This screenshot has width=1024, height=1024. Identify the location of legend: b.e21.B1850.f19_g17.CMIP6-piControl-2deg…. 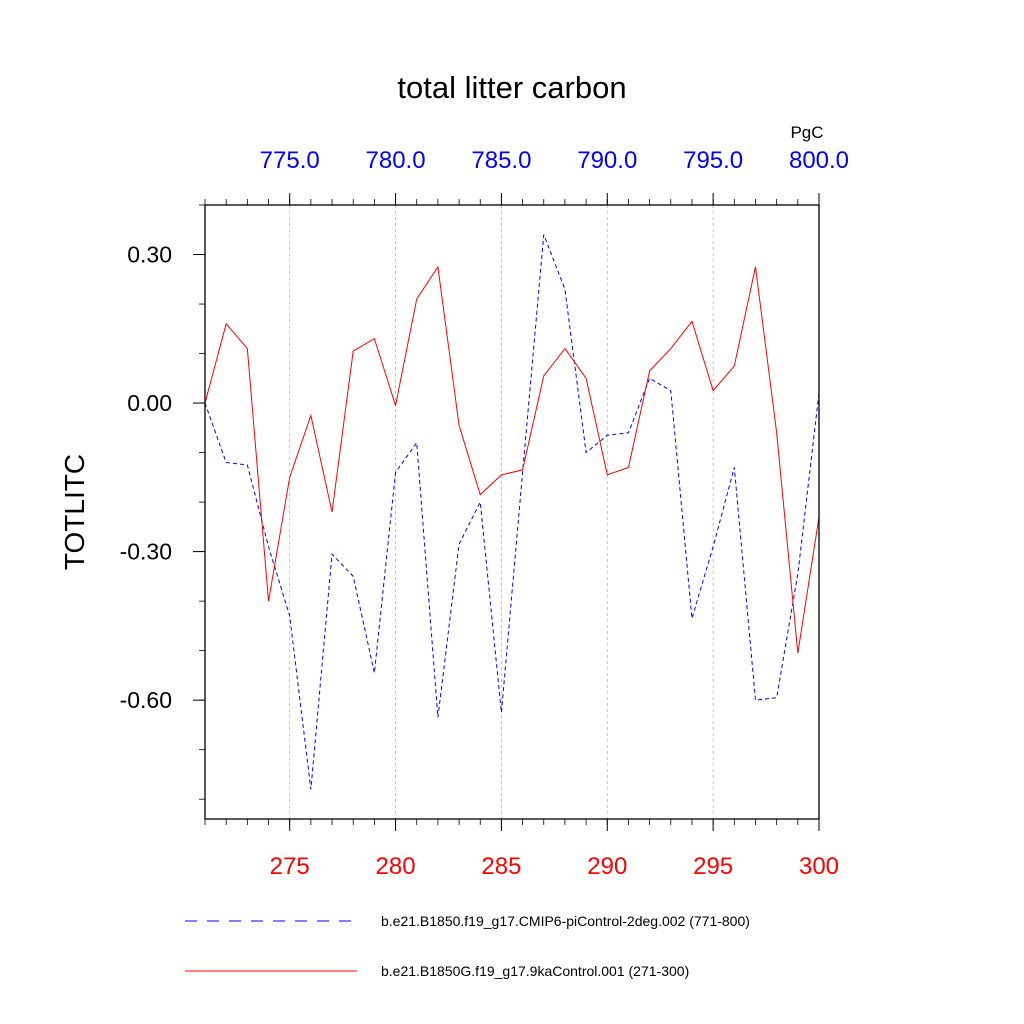
(467, 946).